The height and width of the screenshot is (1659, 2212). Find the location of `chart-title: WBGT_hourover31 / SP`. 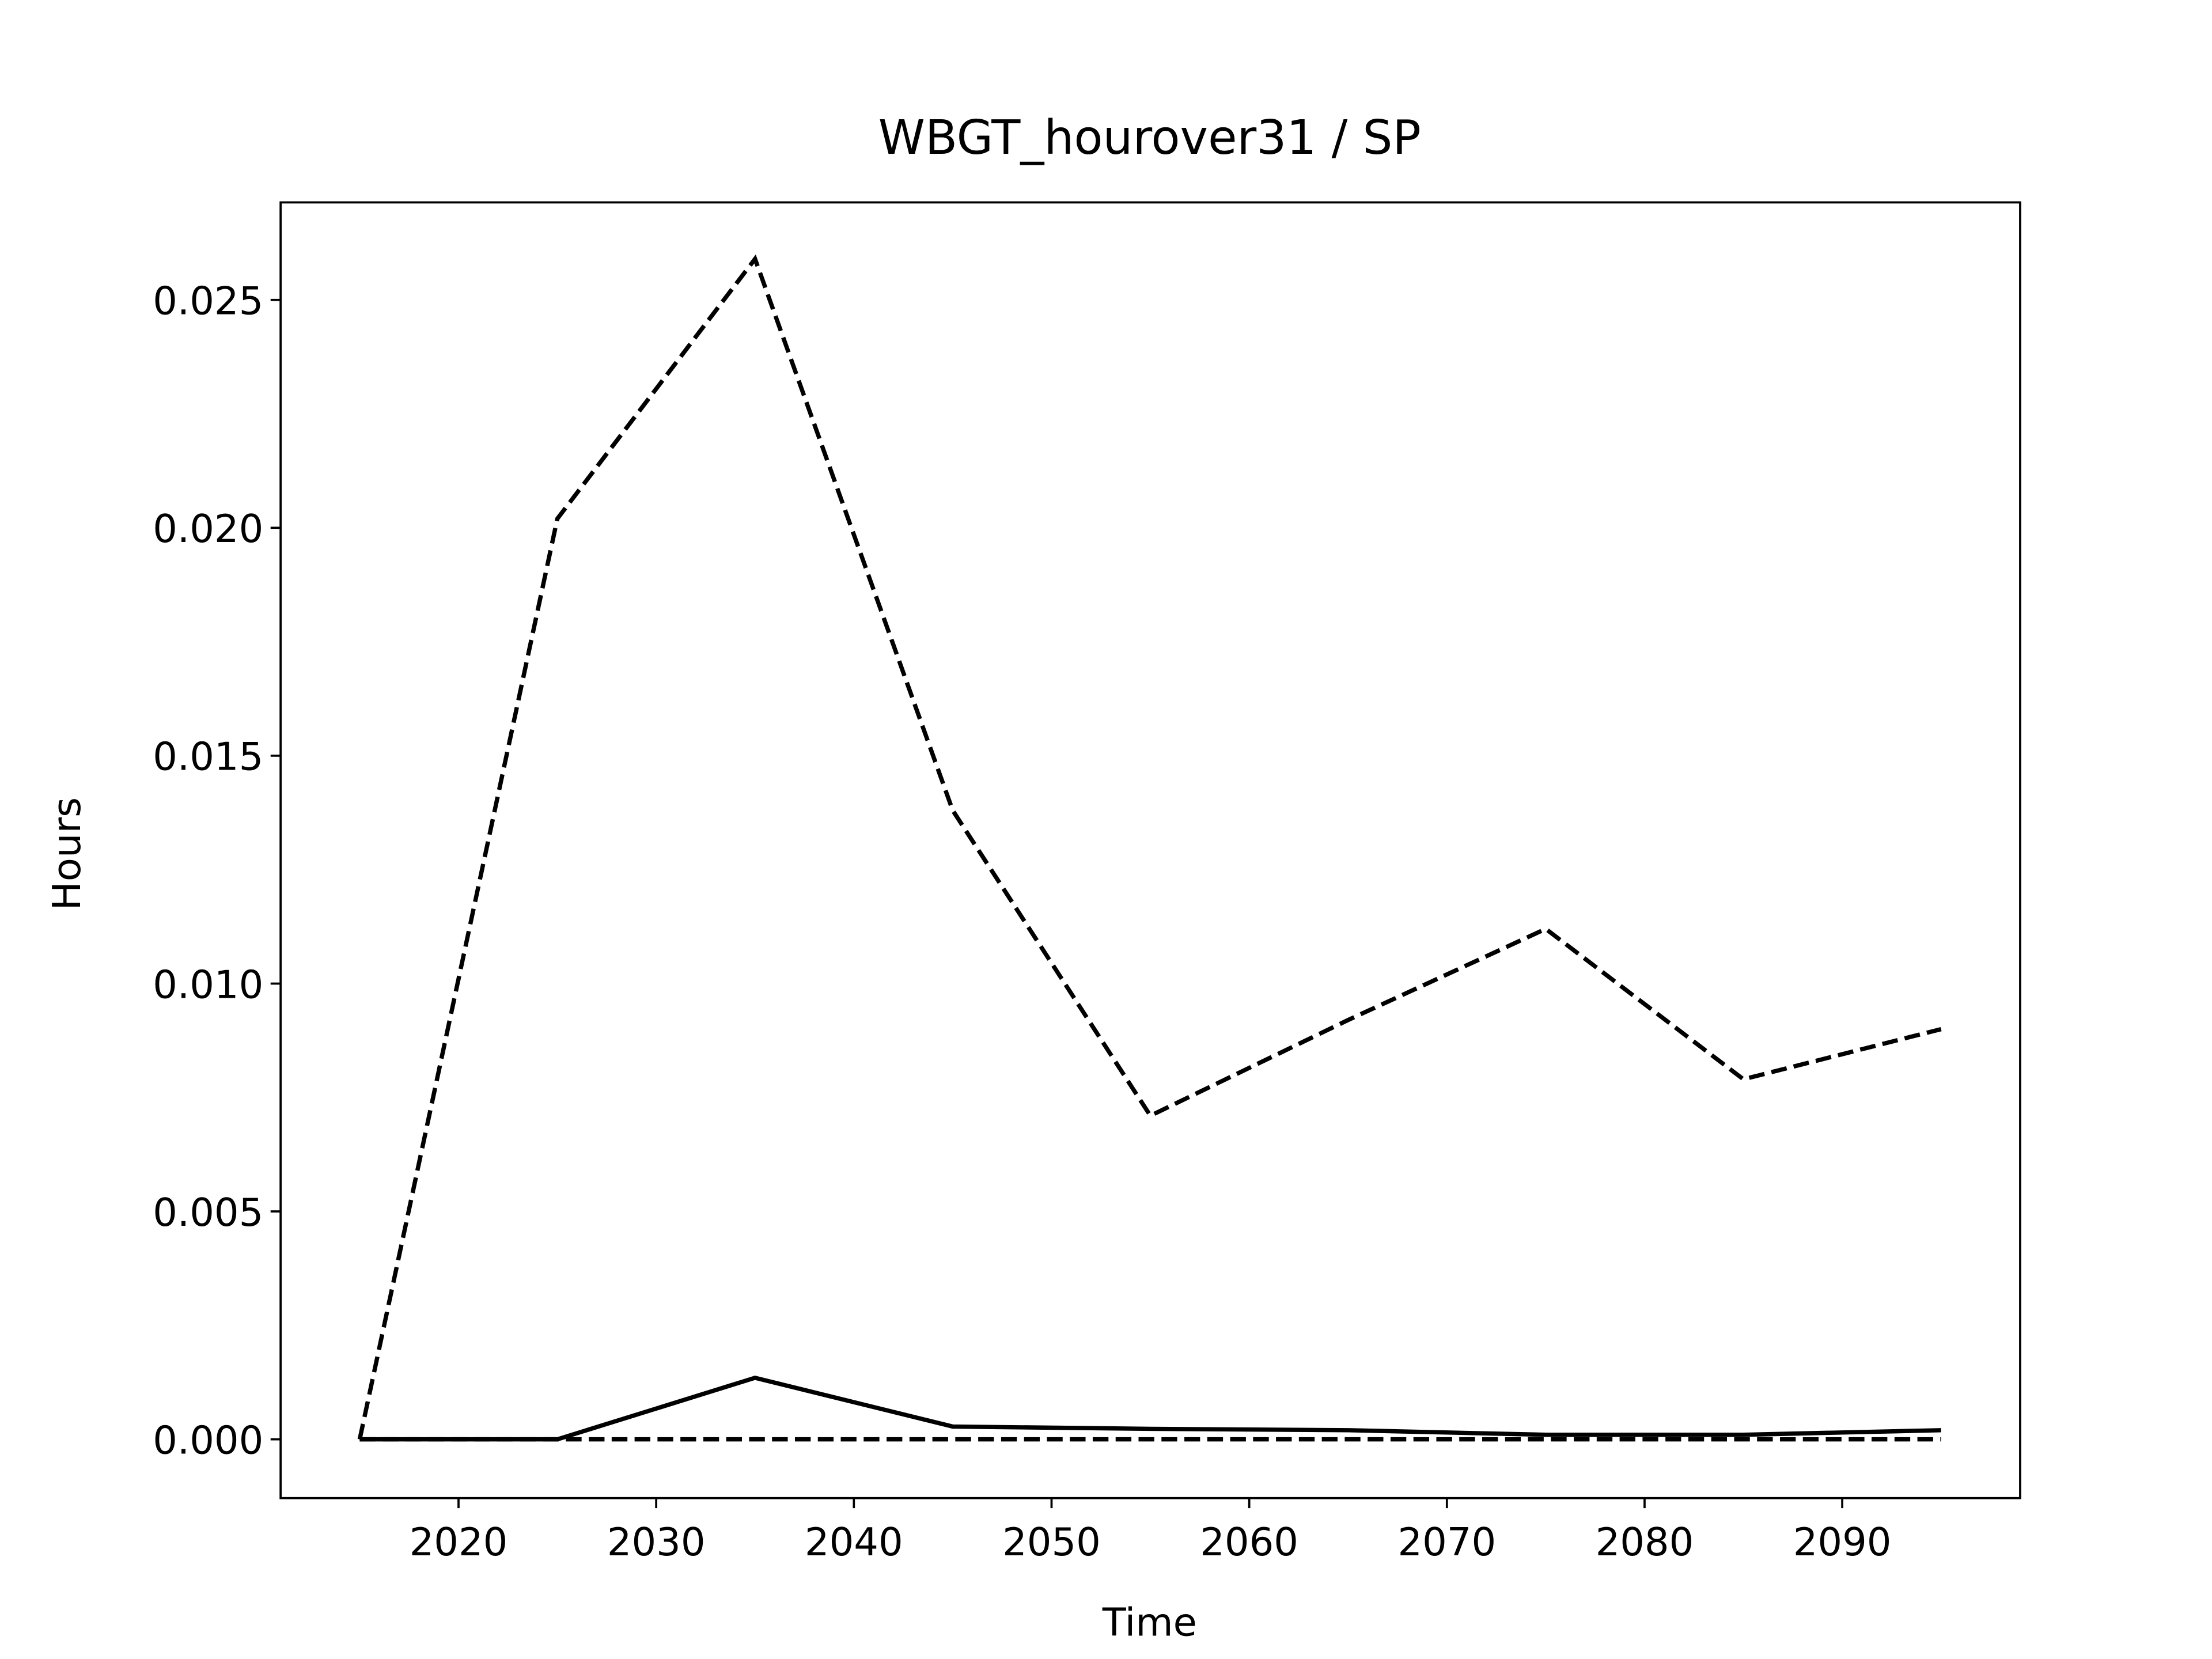

chart-title: WBGT_hourover31 / SP is located at coordinates (1149, 138).